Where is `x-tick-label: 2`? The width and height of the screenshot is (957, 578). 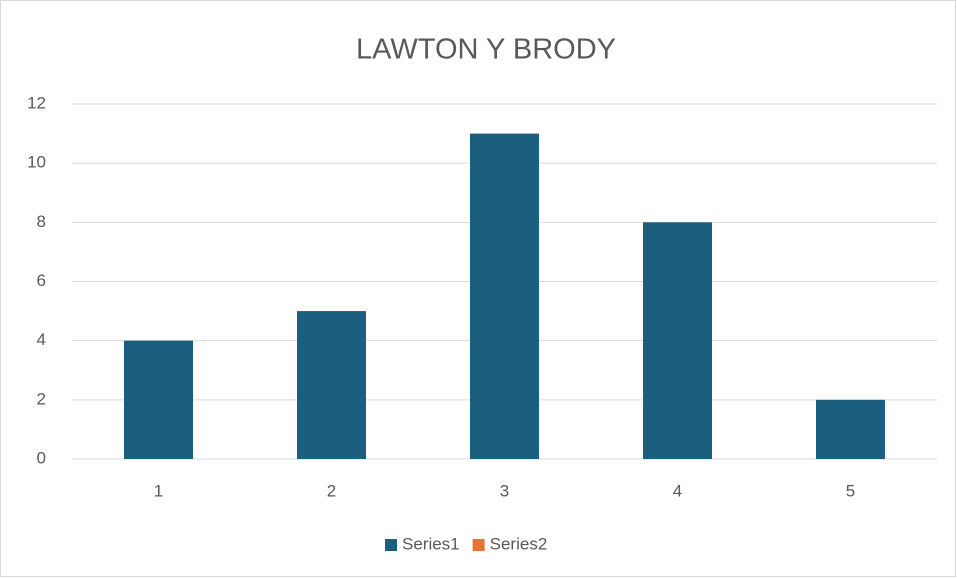
x-tick-label: 2 is located at coordinates (331, 490).